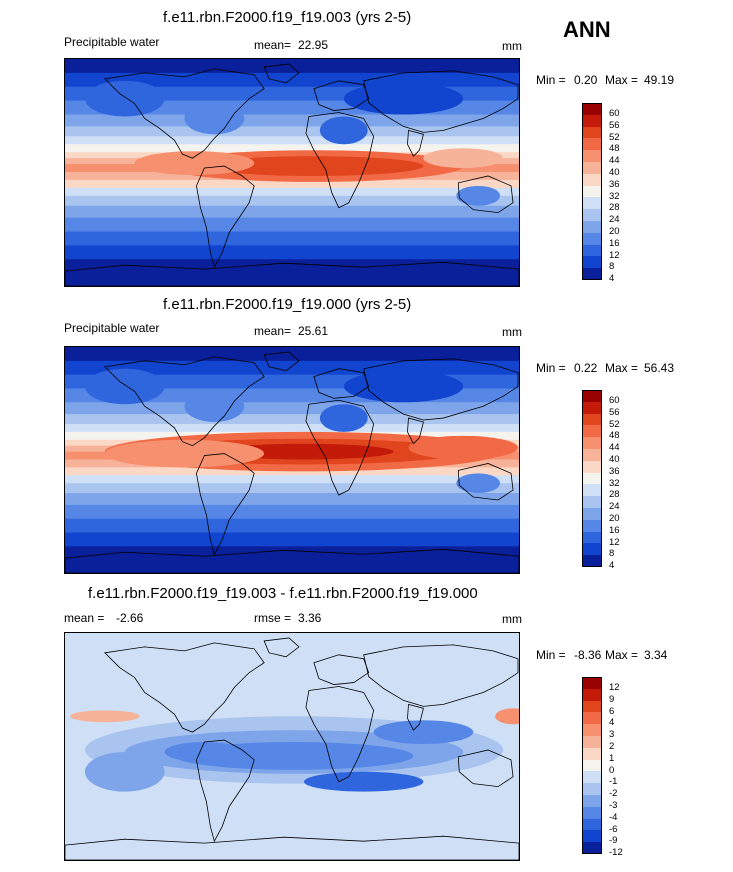 The height and width of the screenshot is (872, 733). Describe the element at coordinates (612, 735) in the screenshot. I see `colorbar-label: 3` at that location.